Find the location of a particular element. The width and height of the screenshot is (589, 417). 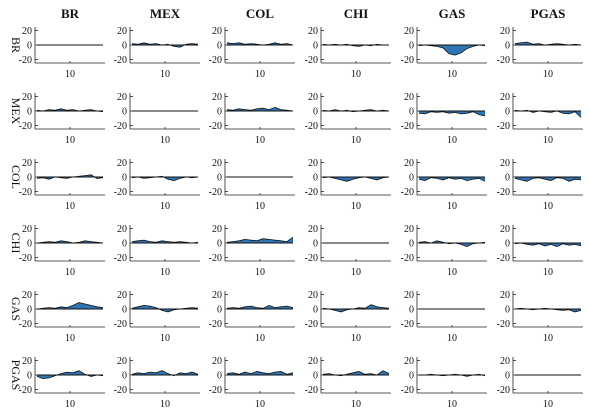

panel-pgas-chi: 20 0 -20 10 is located at coordinates (348, 383).